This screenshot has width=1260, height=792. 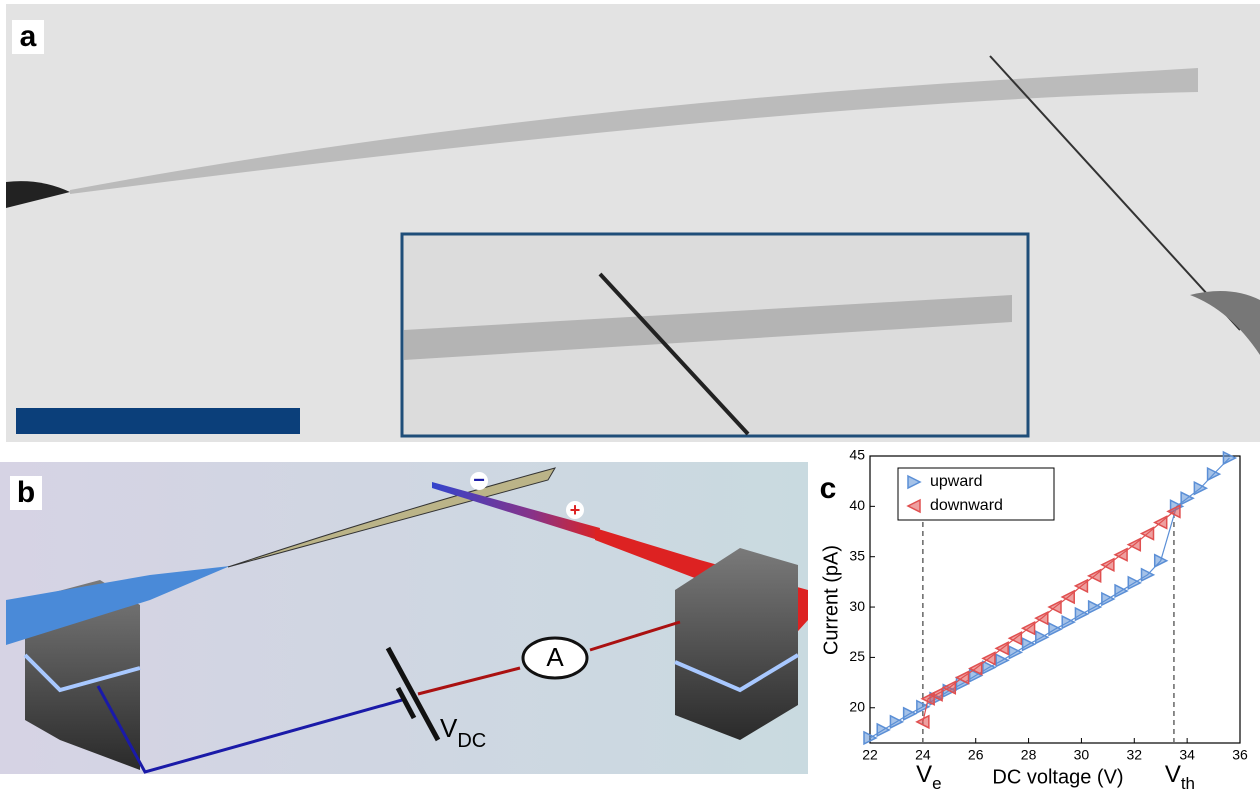 I want to click on x-tick-label: 24, so click(x=923, y=755).